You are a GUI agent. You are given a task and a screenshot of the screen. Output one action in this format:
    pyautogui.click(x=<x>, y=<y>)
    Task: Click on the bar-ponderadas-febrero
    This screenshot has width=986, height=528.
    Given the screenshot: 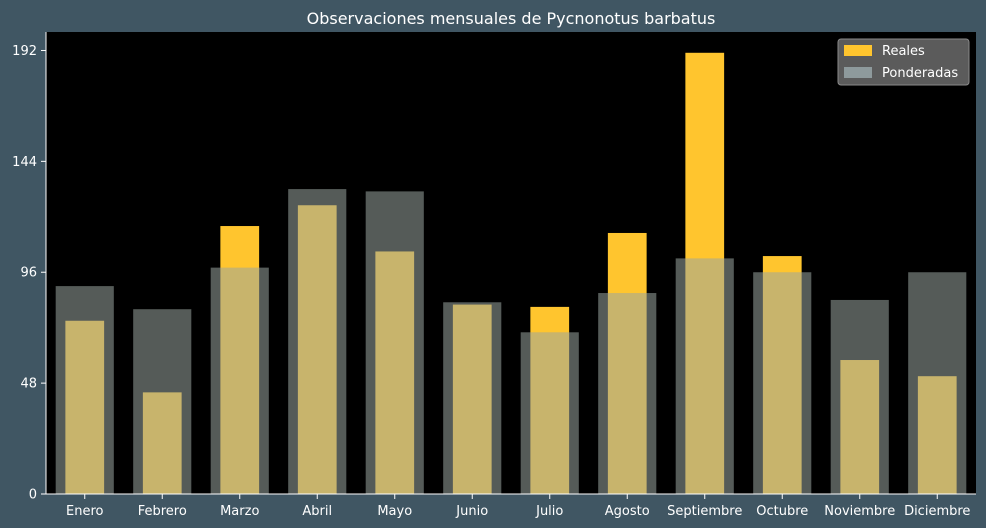 What is the action you would take?
    pyautogui.click(x=162, y=401)
    